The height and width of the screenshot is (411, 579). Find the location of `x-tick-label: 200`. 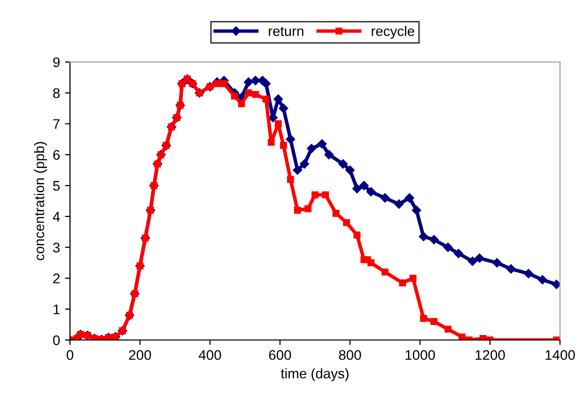

x-tick-label: 200 is located at coordinates (140, 355).